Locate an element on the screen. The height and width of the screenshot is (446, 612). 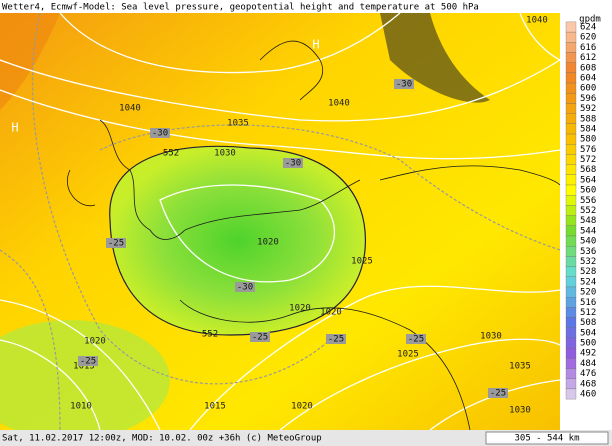
legend-level: 588 is located at coordinates (588, 119).